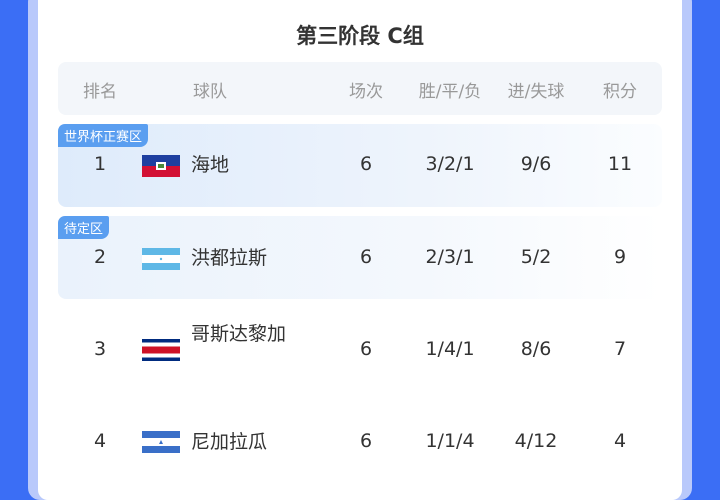  What do you see at coordinates (450, 257) in the screenshot?
I see `wdl: 2/3/1` at bounding box center [450, 257].